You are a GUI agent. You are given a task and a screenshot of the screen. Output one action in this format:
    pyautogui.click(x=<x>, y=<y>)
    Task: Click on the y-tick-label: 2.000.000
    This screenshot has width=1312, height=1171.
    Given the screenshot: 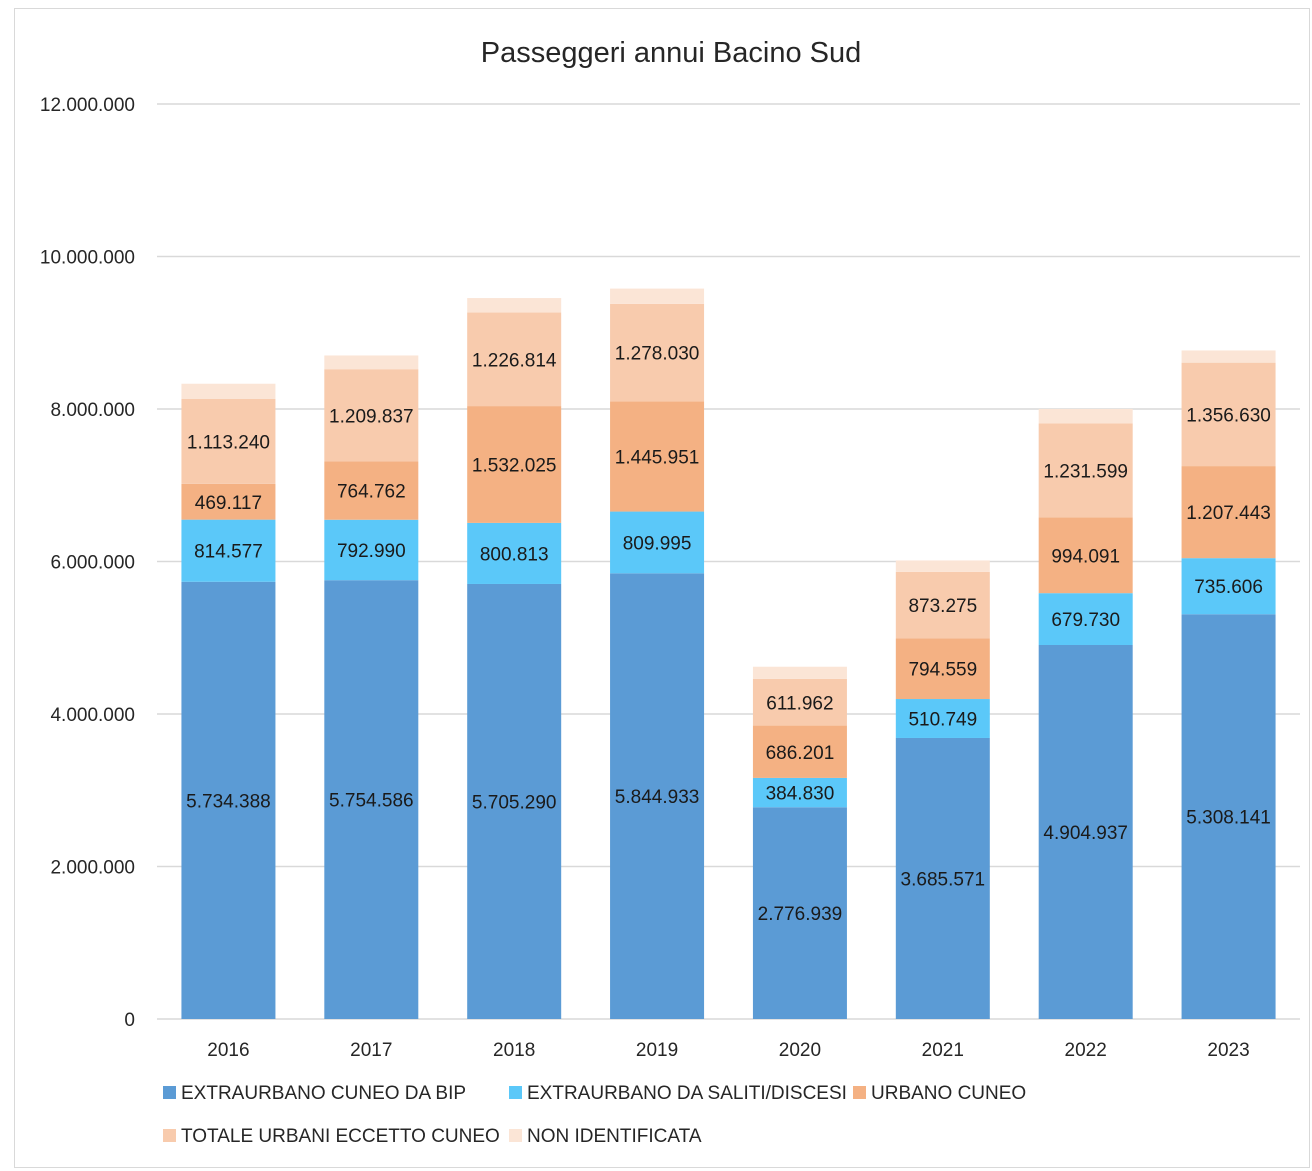 What is the action you would take?
    pyautogui.click(x=92, y=868)
    